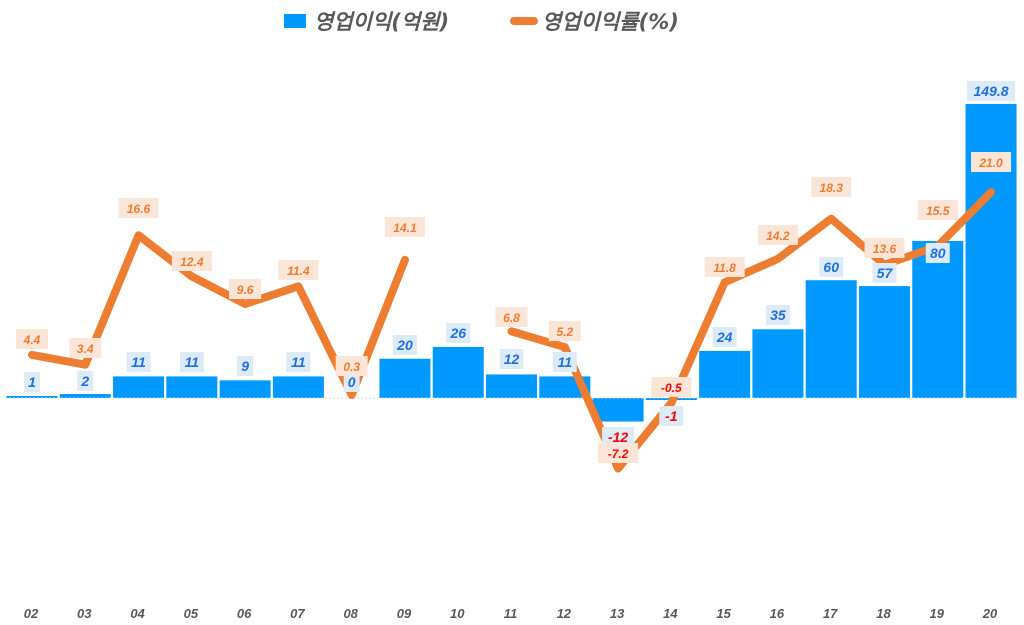 The image size is (1024, 625). I want to click on margin-value-label-12-bg, so click(564, 331).